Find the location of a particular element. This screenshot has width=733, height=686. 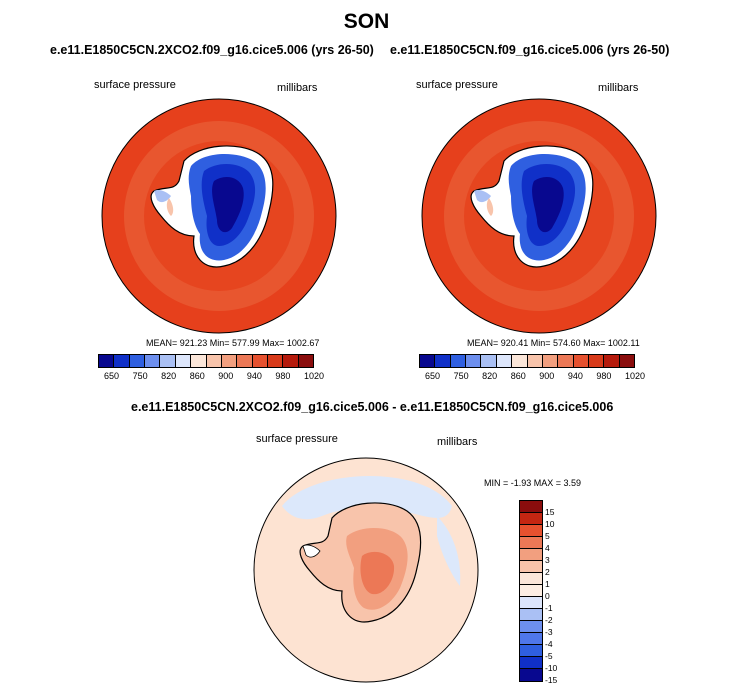

panel-3-colorbar is located at coordinates (531, 591).